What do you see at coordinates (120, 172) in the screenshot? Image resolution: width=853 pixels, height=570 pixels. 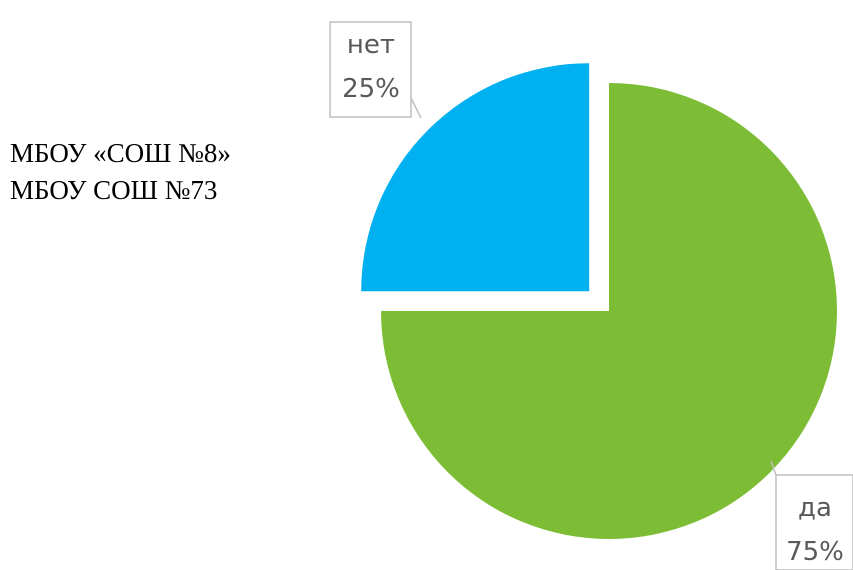 I see `side-text: МБОУ «СОШ №8» МБОУ СОШ №73` at bounding box center [120, 172].